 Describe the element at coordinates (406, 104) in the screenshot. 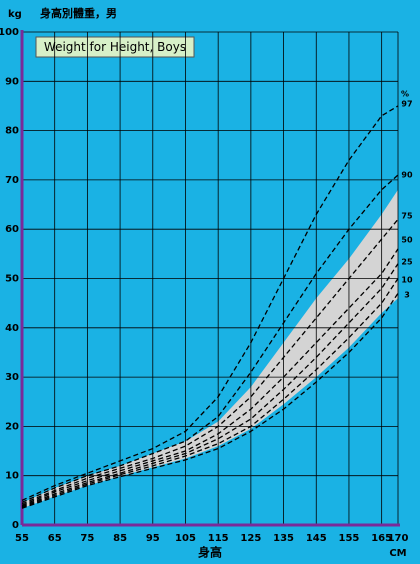

I see `series-label: 97` at that location.